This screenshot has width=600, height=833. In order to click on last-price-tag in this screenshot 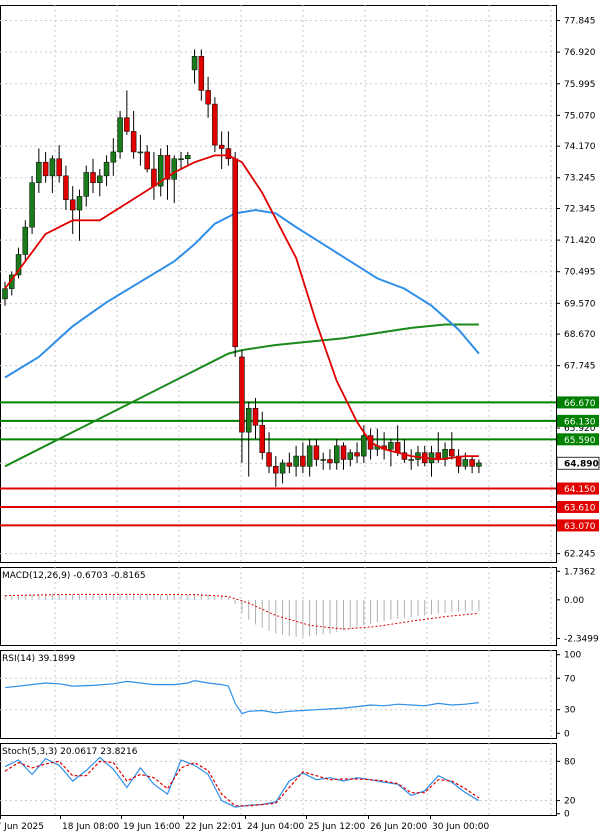, I will do `click(578, 463)`.